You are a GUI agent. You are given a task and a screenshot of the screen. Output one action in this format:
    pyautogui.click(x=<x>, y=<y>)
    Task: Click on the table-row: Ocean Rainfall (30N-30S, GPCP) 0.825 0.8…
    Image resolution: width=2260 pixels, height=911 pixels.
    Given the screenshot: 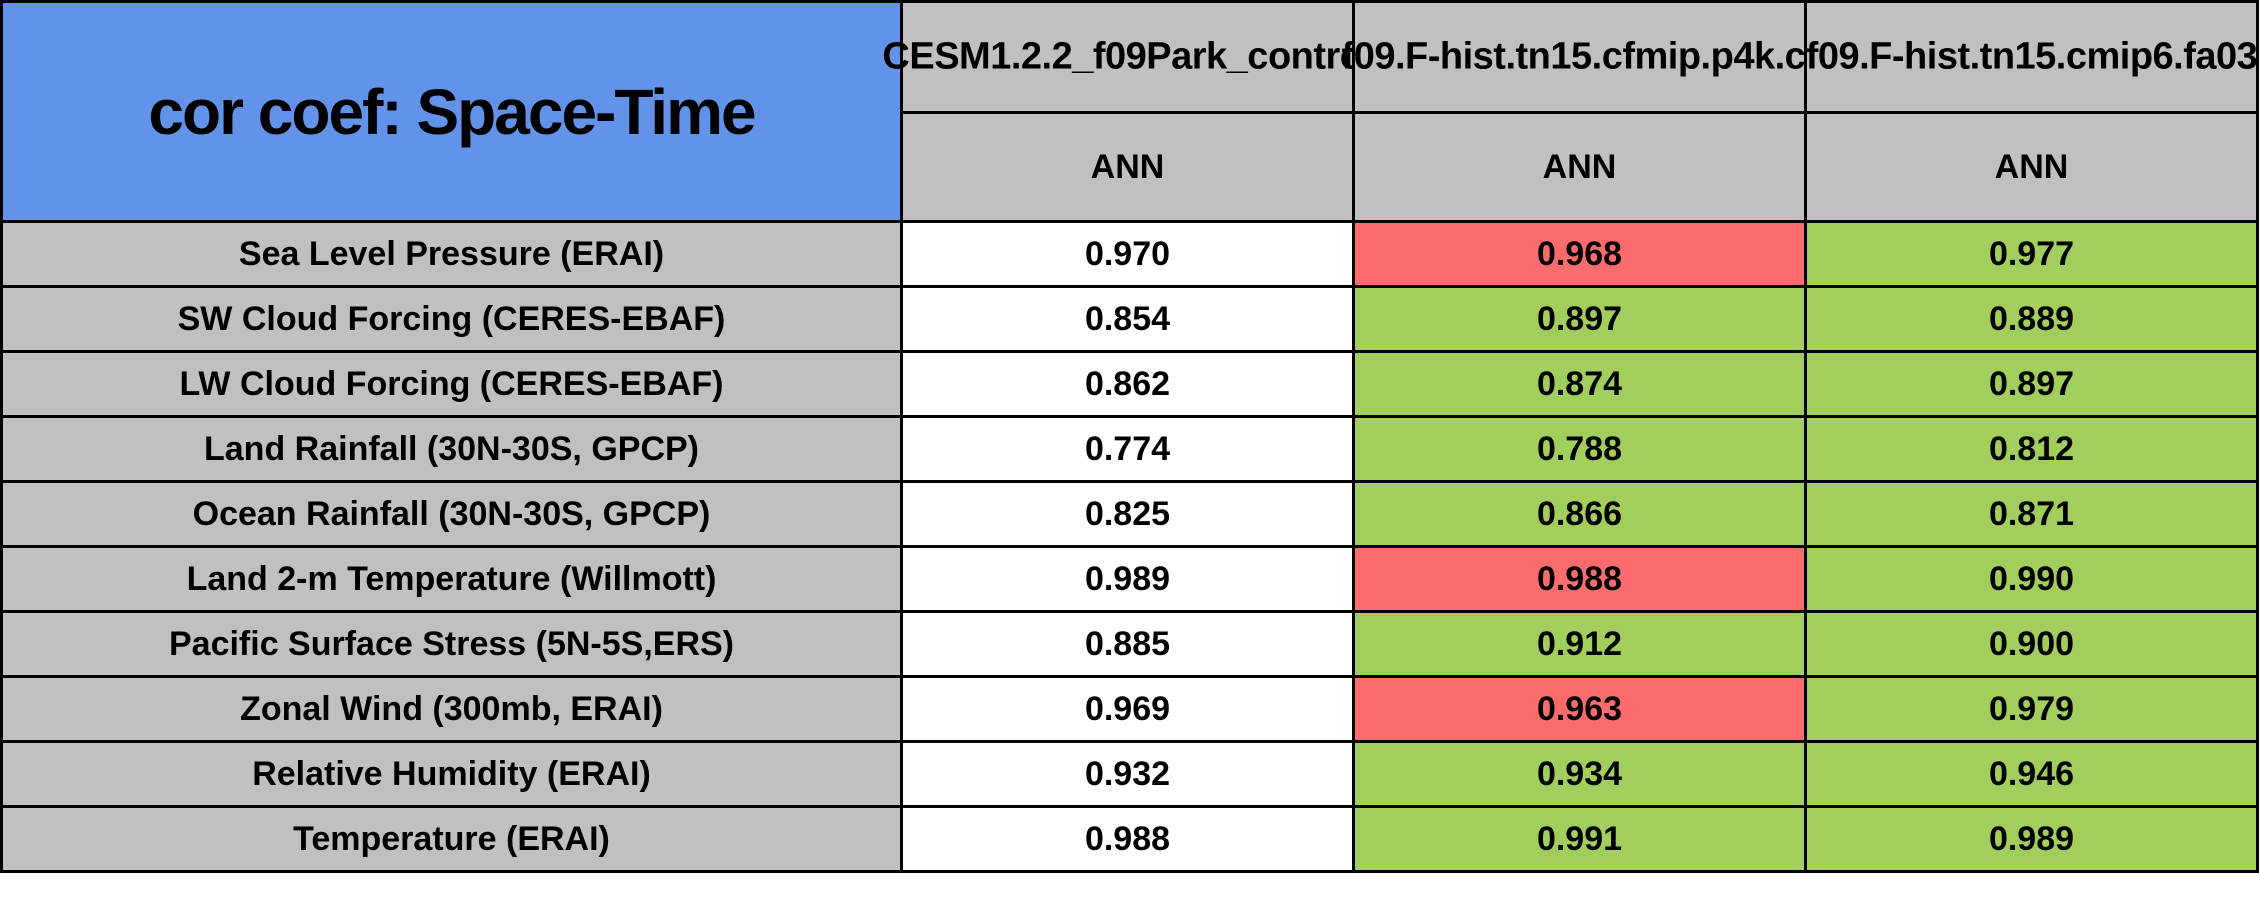 What is the action you would take?
    pyautogui.click(x=1129, y=514)
    